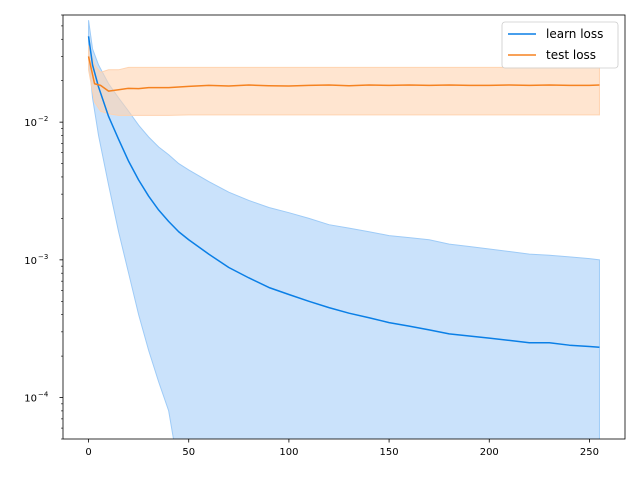 Image resolution: width=640 pixels, height=480 pixels. Describe the element at coordinates (589, 452) in the screenshot. I see `x-tick-label: 250` at that location.